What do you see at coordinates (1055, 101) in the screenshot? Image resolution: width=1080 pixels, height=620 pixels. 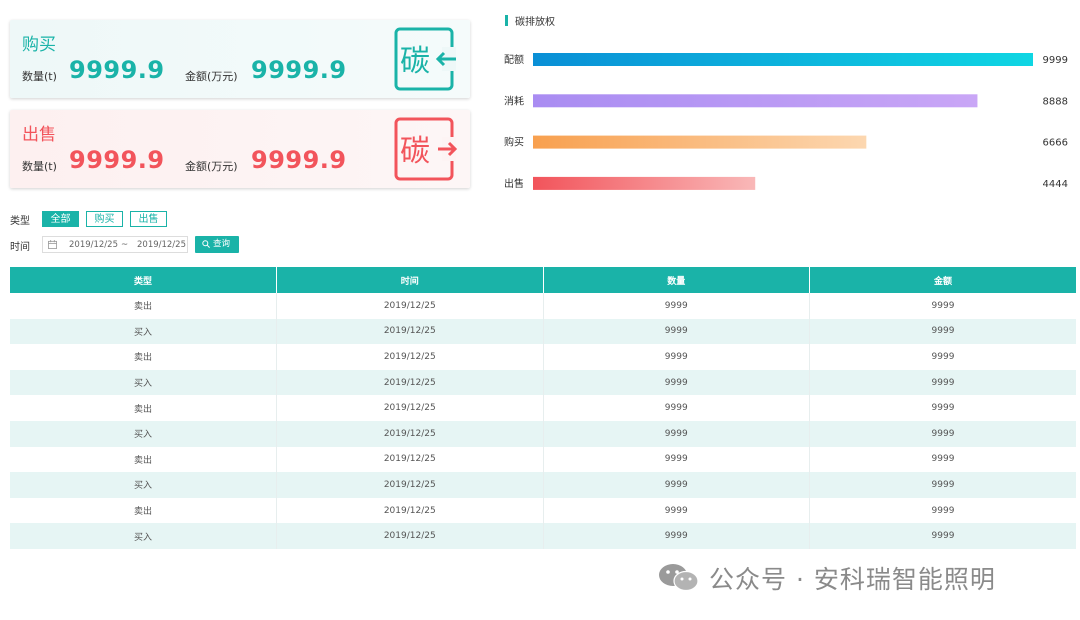 I see `bar-value-label: 8888` at bounding box center [1055, 101].